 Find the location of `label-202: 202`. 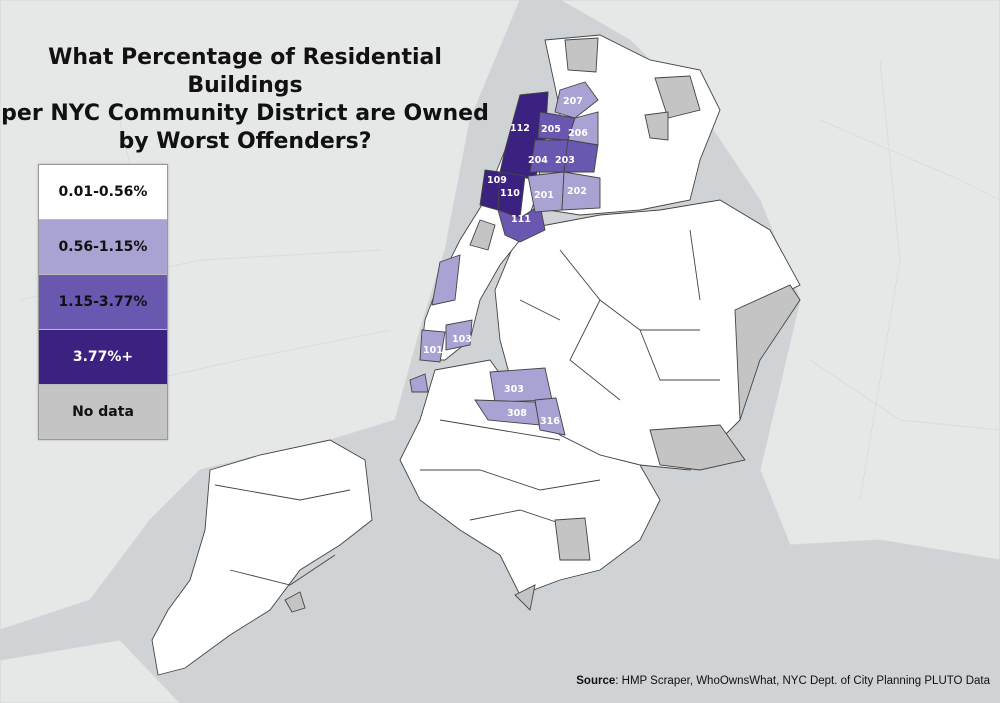

label-202: 202 is located at coordinates (577, 191).